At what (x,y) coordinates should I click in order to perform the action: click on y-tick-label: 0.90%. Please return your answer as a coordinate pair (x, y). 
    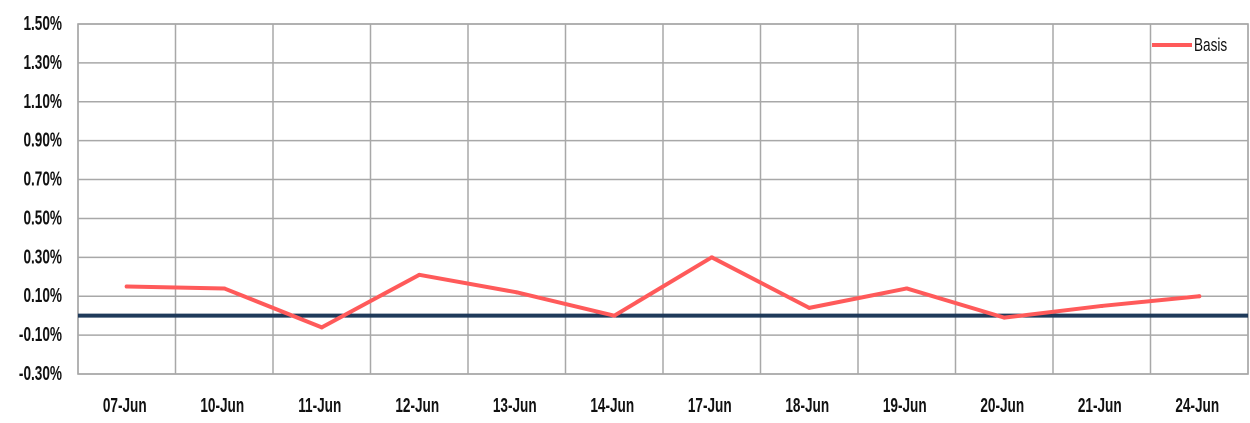
    Looking at the image, I should click on (42, 140).